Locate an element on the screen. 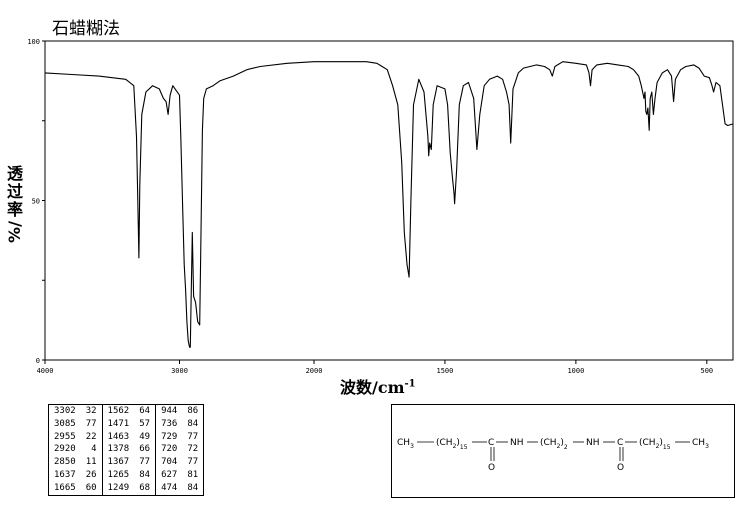 The height and width of the screenshot is (510, 737). x-axis-label-text: 波数/cm is located at coordinates (372, 387).